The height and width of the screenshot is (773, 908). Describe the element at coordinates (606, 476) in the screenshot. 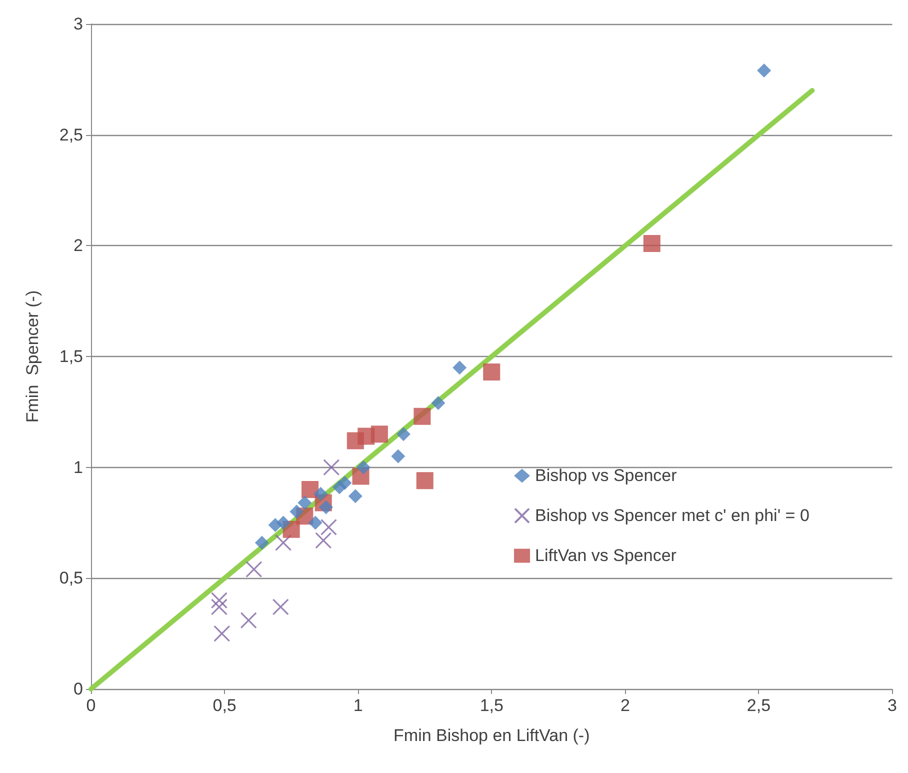

I see `legend-label: Bishop vs Spencer` at that location.